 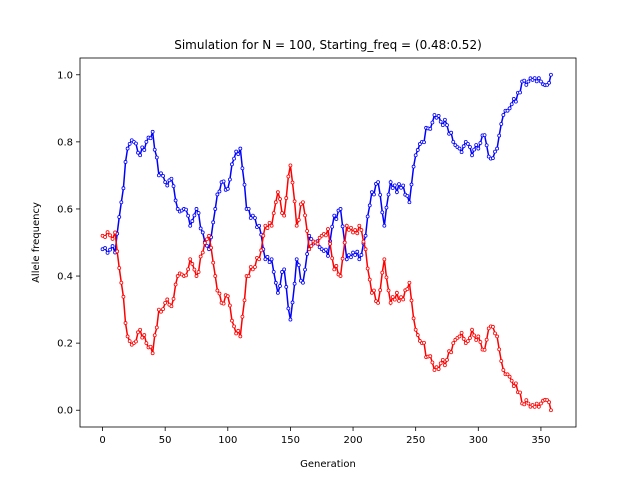 What do you see at coordinates (65, 142) in the screenshot?
I see `y-tick-label: 0.8` at bounding box center [65, 142].